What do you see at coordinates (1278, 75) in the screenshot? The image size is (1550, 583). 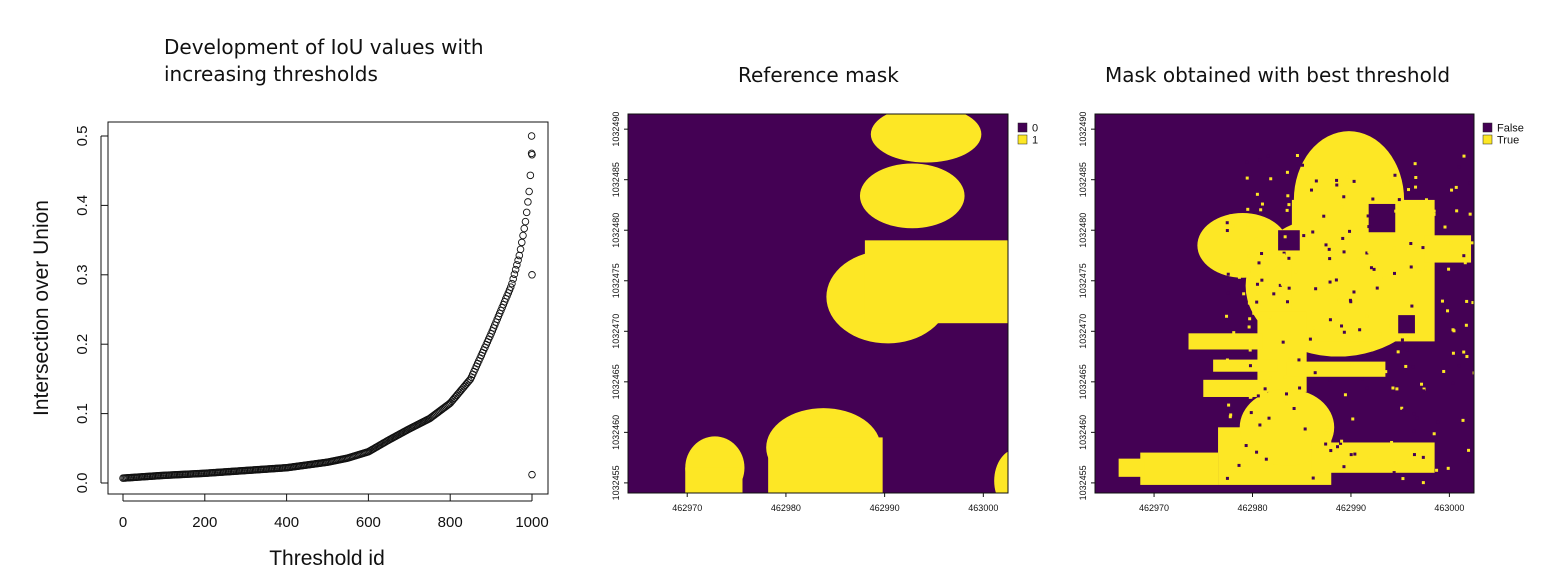 I see `best-threshold-mask-title: Mask obtained with best threshold` at bounding box center [1278, 75].